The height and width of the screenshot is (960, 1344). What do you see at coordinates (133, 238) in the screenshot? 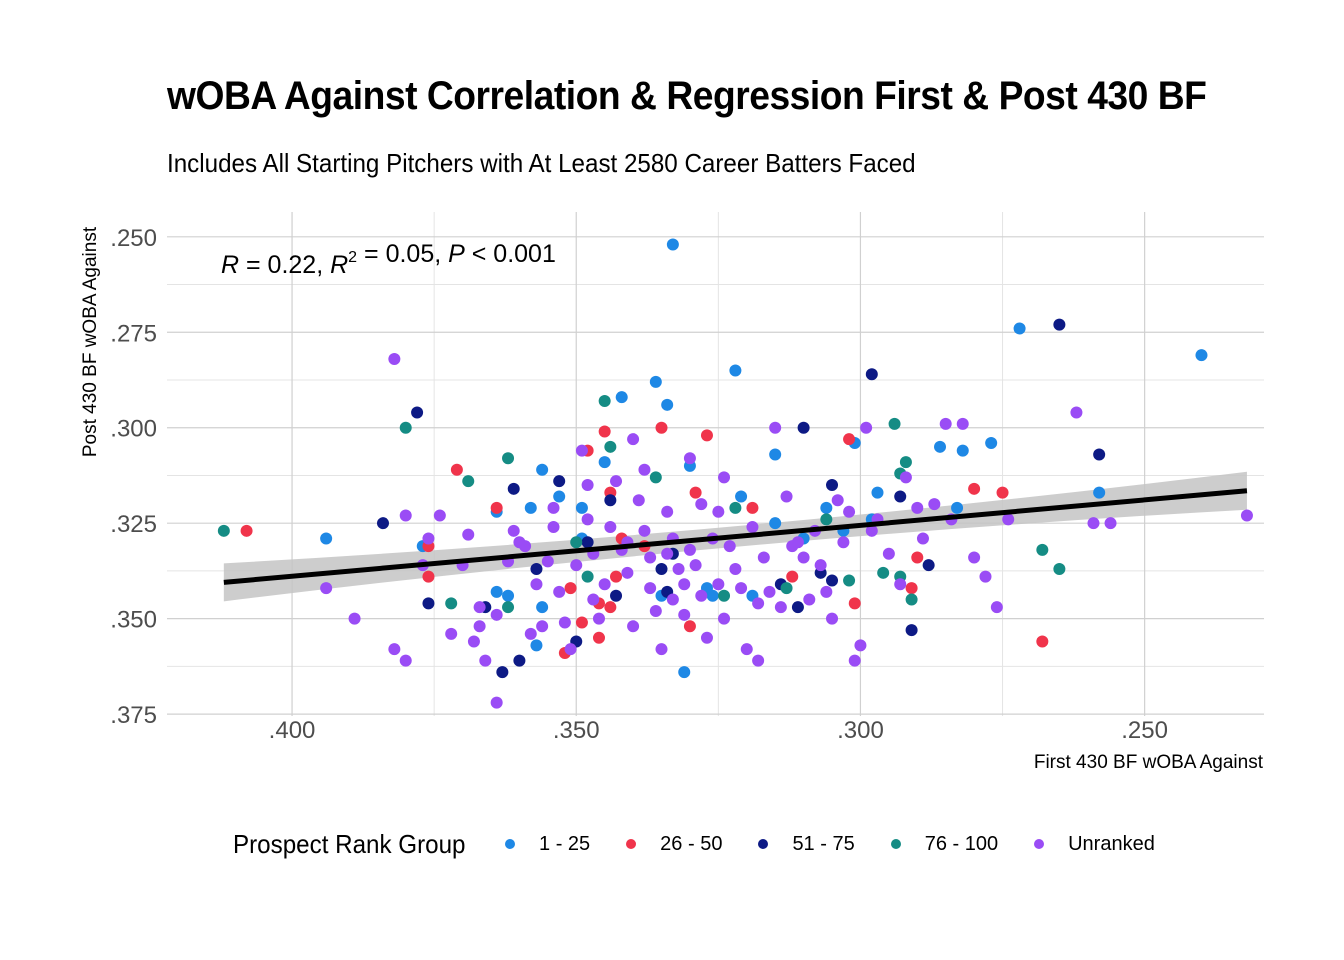
I see `y-tick-label: .250` at bounding box center [133, 238].